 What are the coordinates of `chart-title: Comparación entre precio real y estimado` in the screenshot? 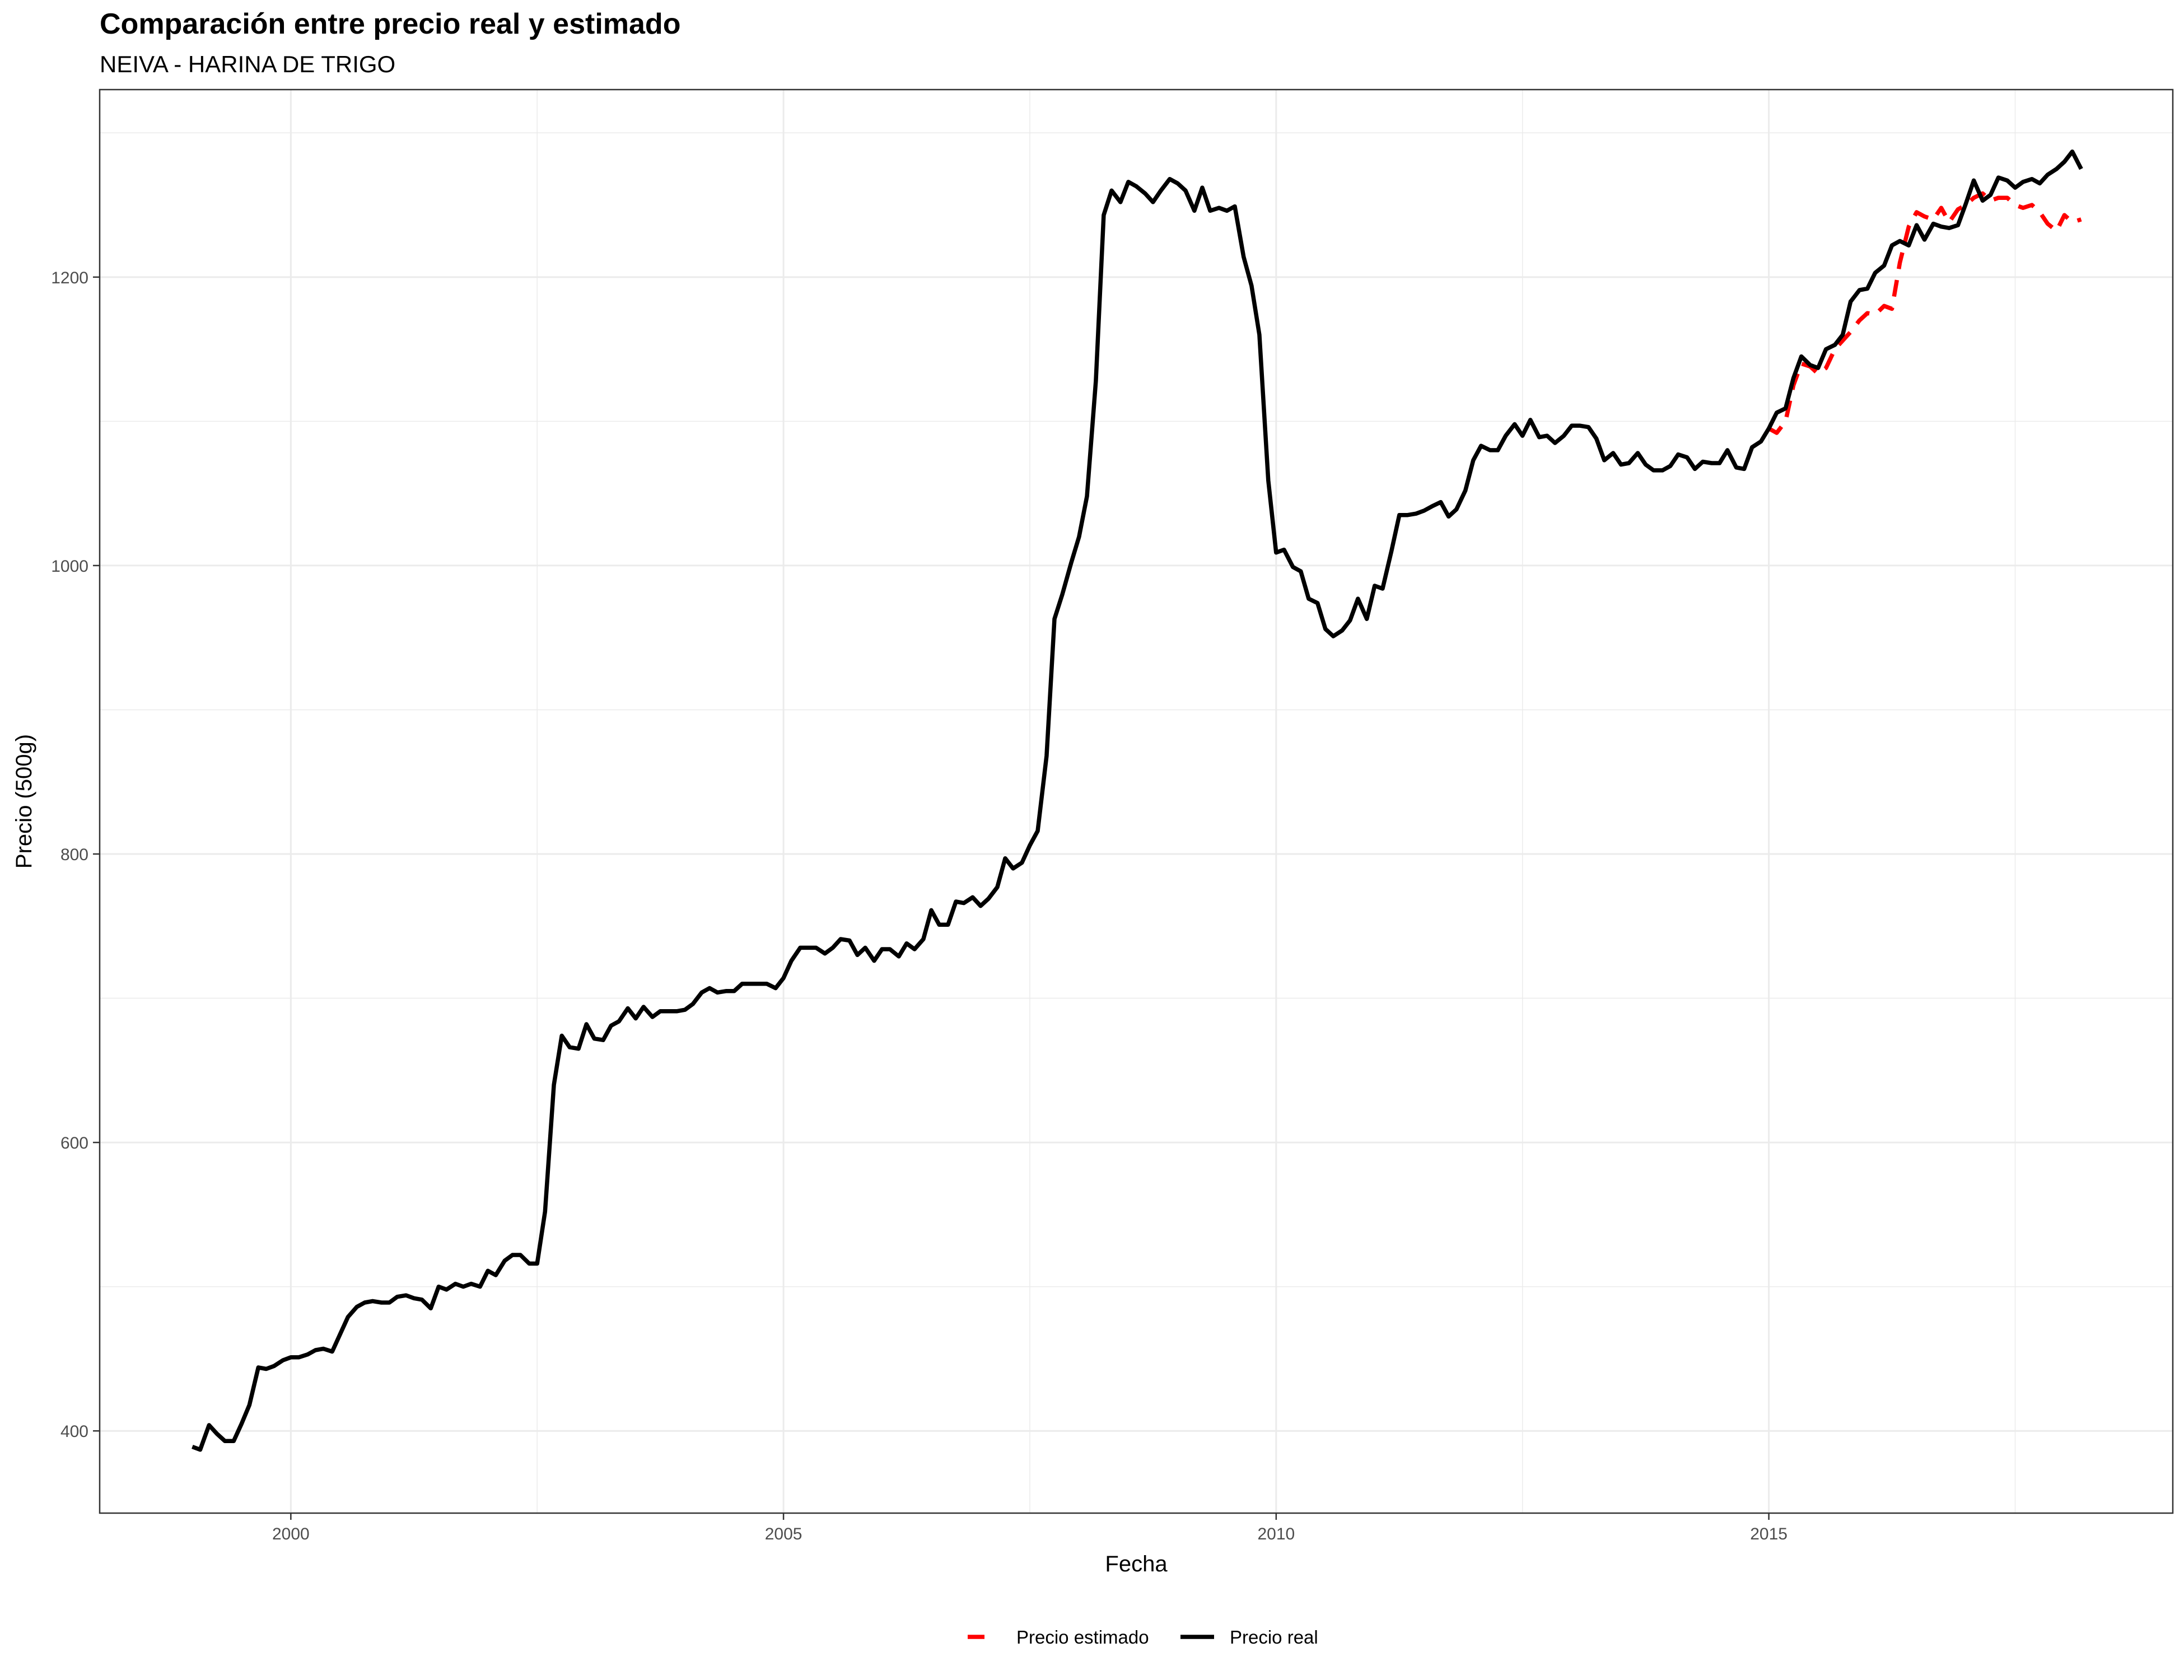 It's located at (390, 24).